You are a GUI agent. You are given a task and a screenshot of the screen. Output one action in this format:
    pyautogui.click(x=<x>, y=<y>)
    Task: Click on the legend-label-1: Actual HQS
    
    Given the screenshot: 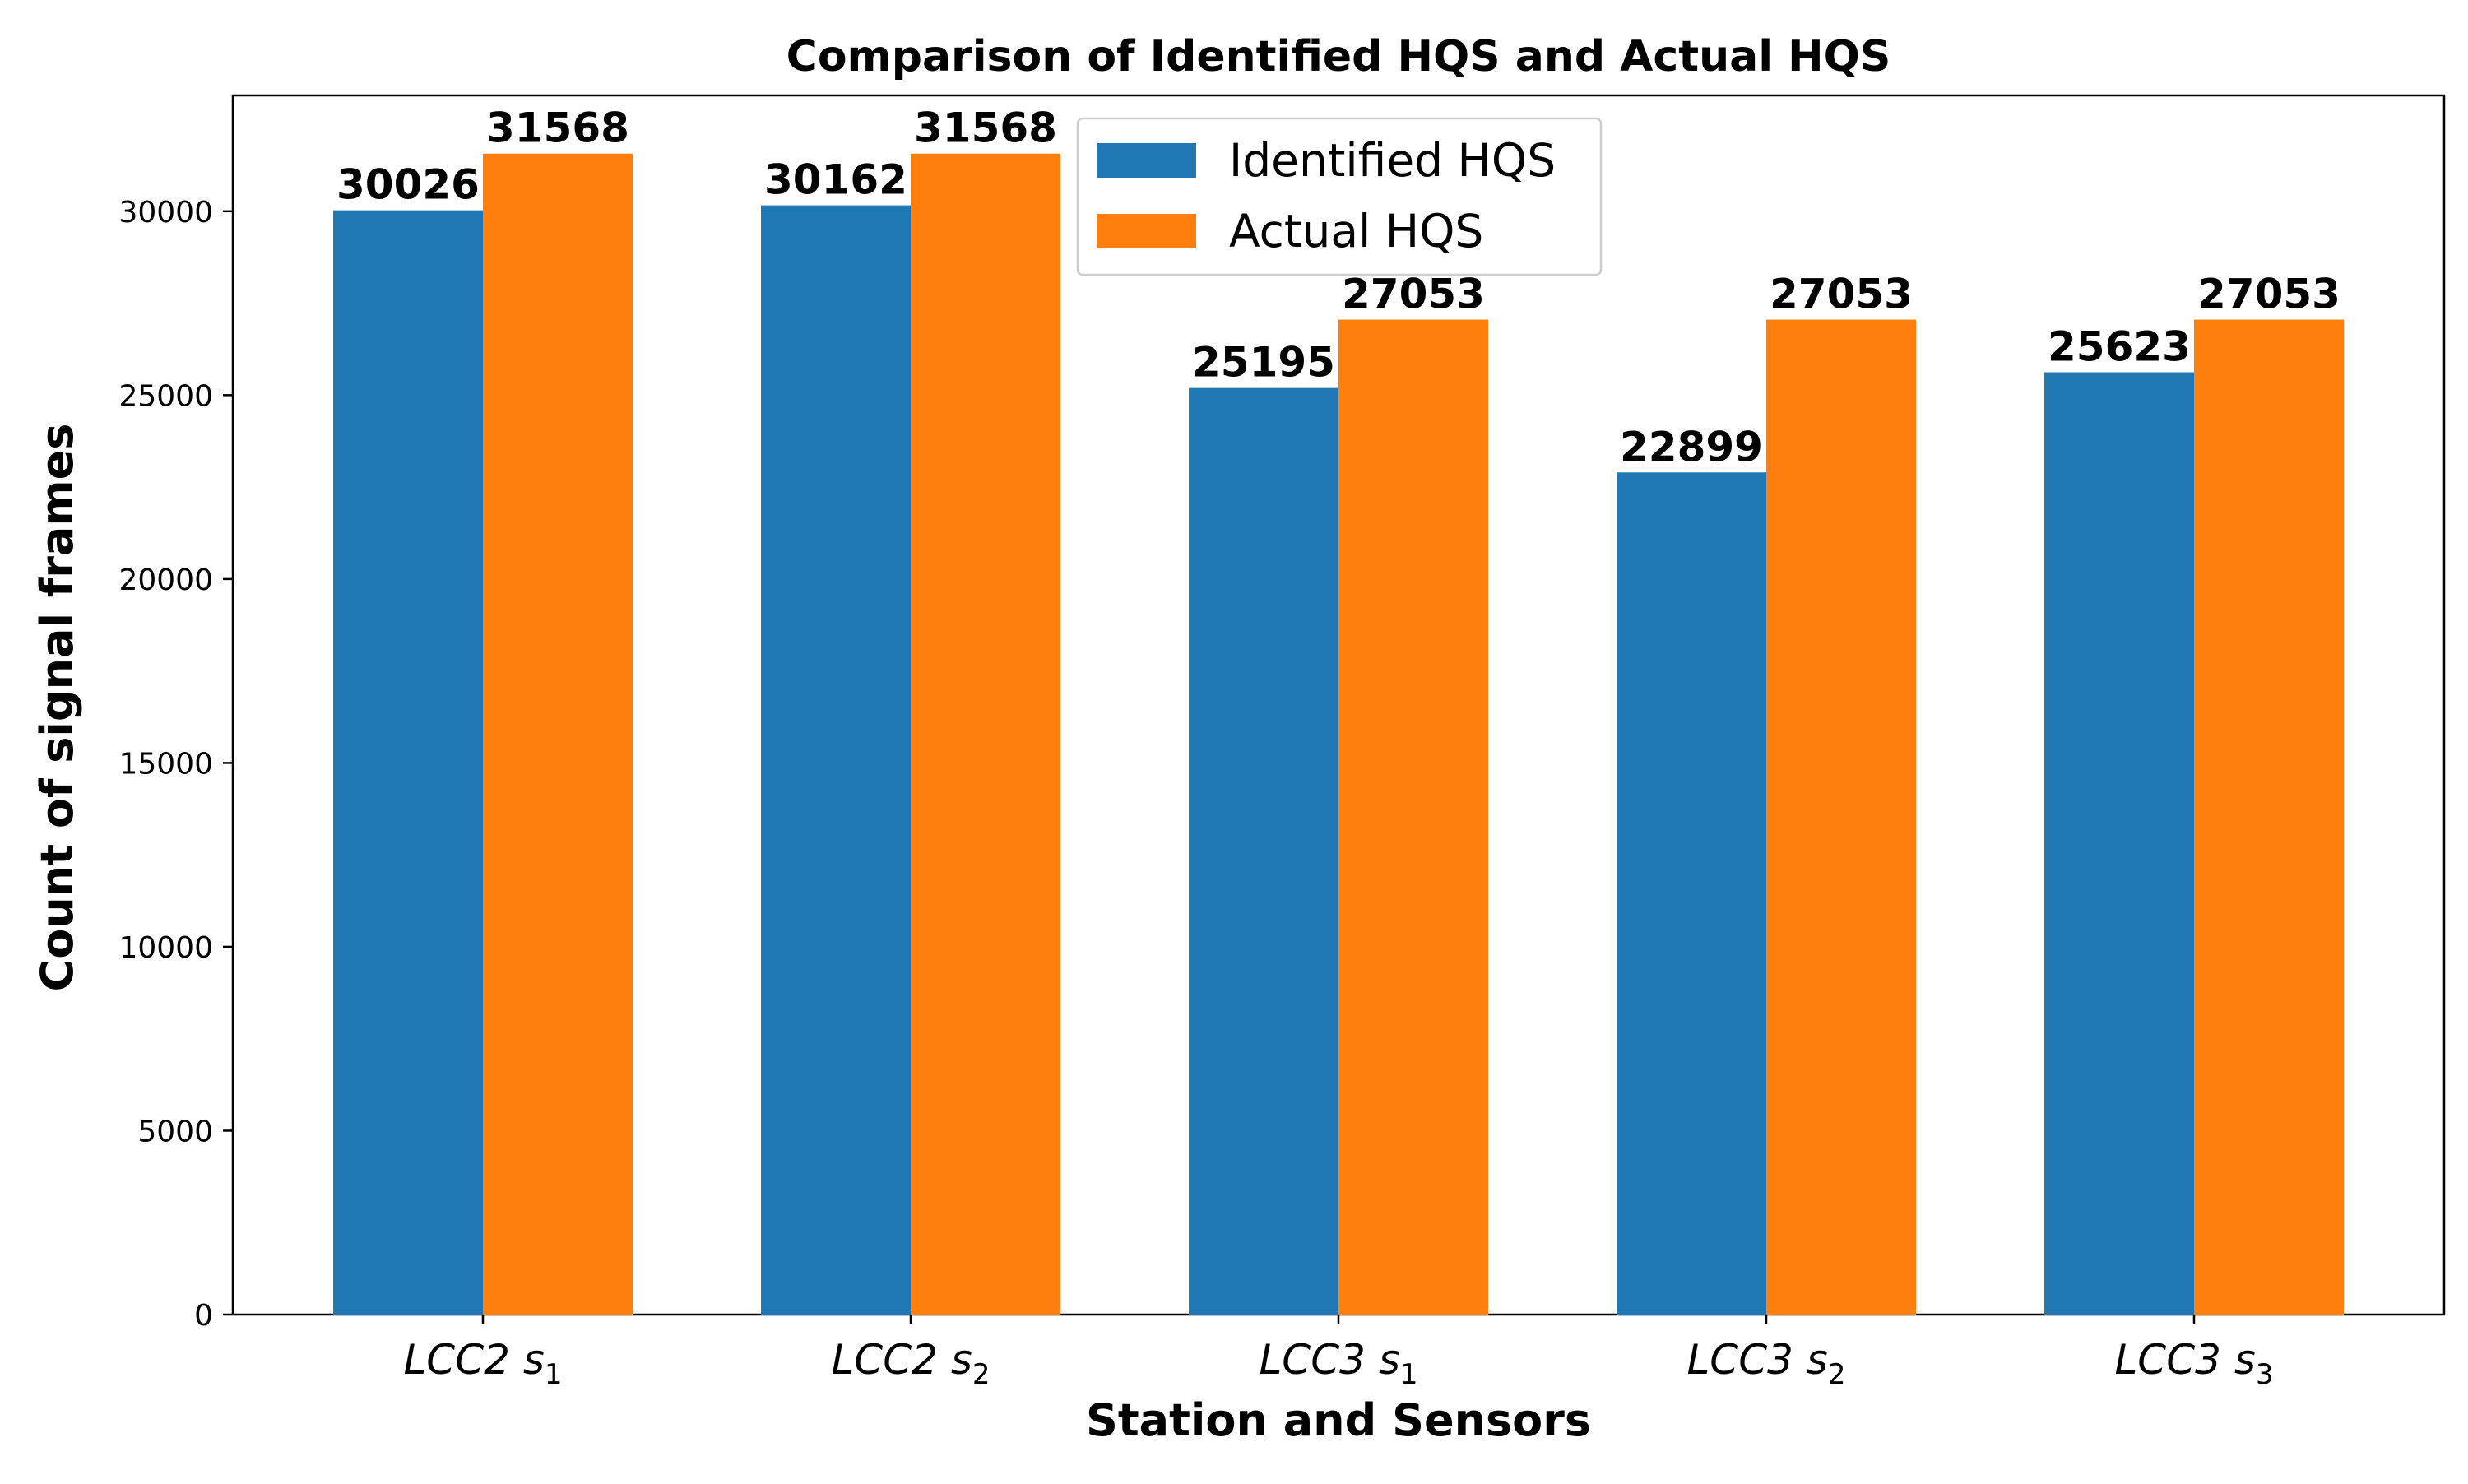 What is the action you would take?
    pyautogui.click(x=1356, y=231)
    